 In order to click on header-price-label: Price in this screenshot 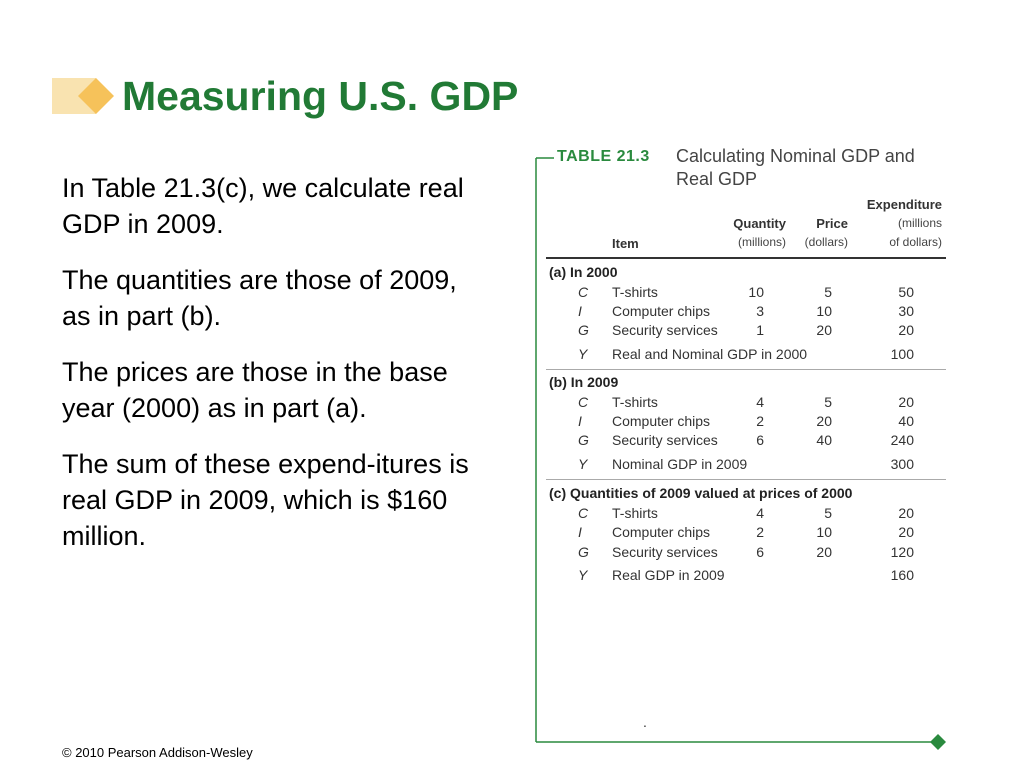, I will do `click(832, 223)`.